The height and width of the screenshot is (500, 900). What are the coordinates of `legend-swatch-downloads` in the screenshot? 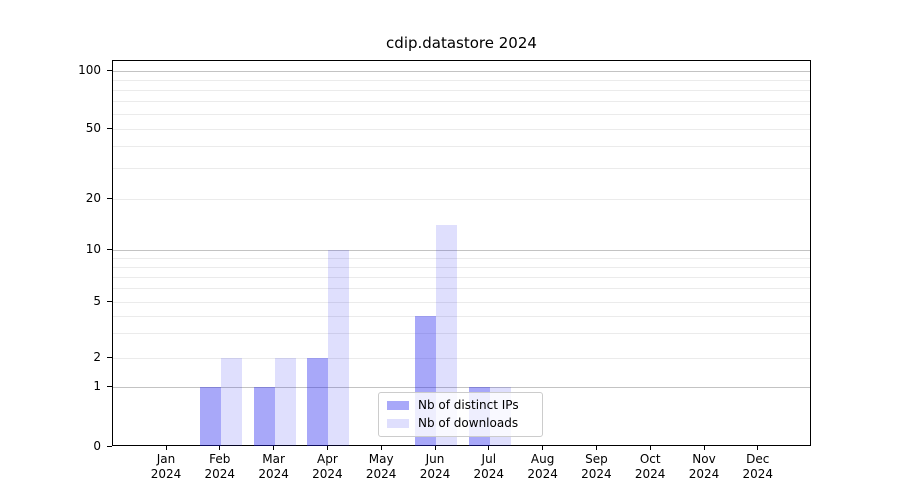 It's located at (398, 423).